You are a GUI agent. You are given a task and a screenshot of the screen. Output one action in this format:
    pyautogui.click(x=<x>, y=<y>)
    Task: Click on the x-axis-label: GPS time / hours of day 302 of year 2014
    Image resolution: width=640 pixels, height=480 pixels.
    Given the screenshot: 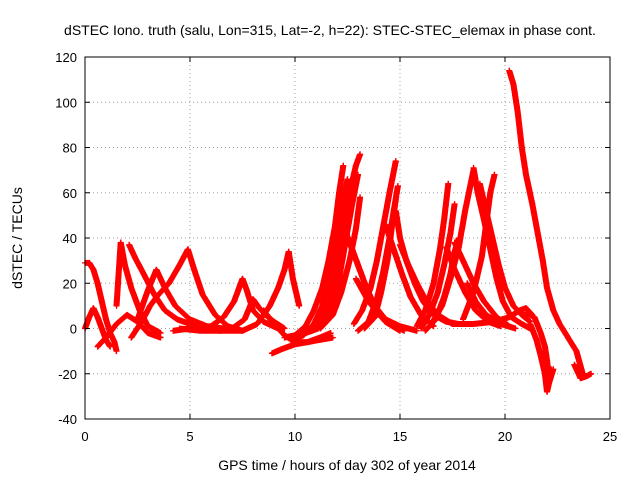 What is the action you would take?
    pyautogui.click(x=347, y=465)
    